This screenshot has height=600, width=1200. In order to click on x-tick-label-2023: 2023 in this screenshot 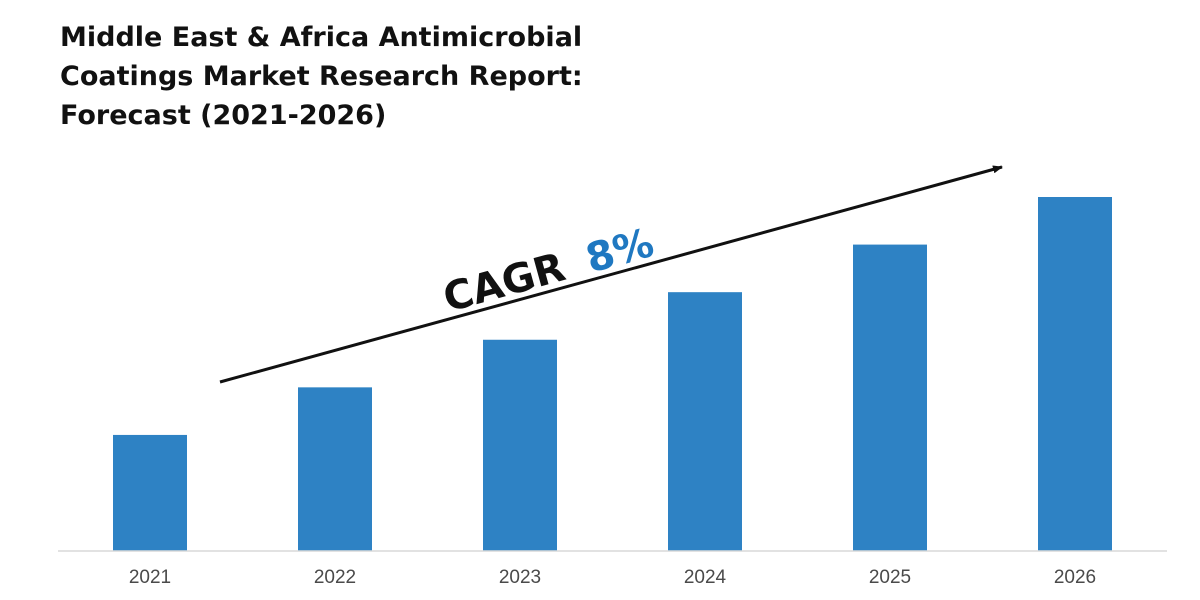, I will do `click(520, 577)`.